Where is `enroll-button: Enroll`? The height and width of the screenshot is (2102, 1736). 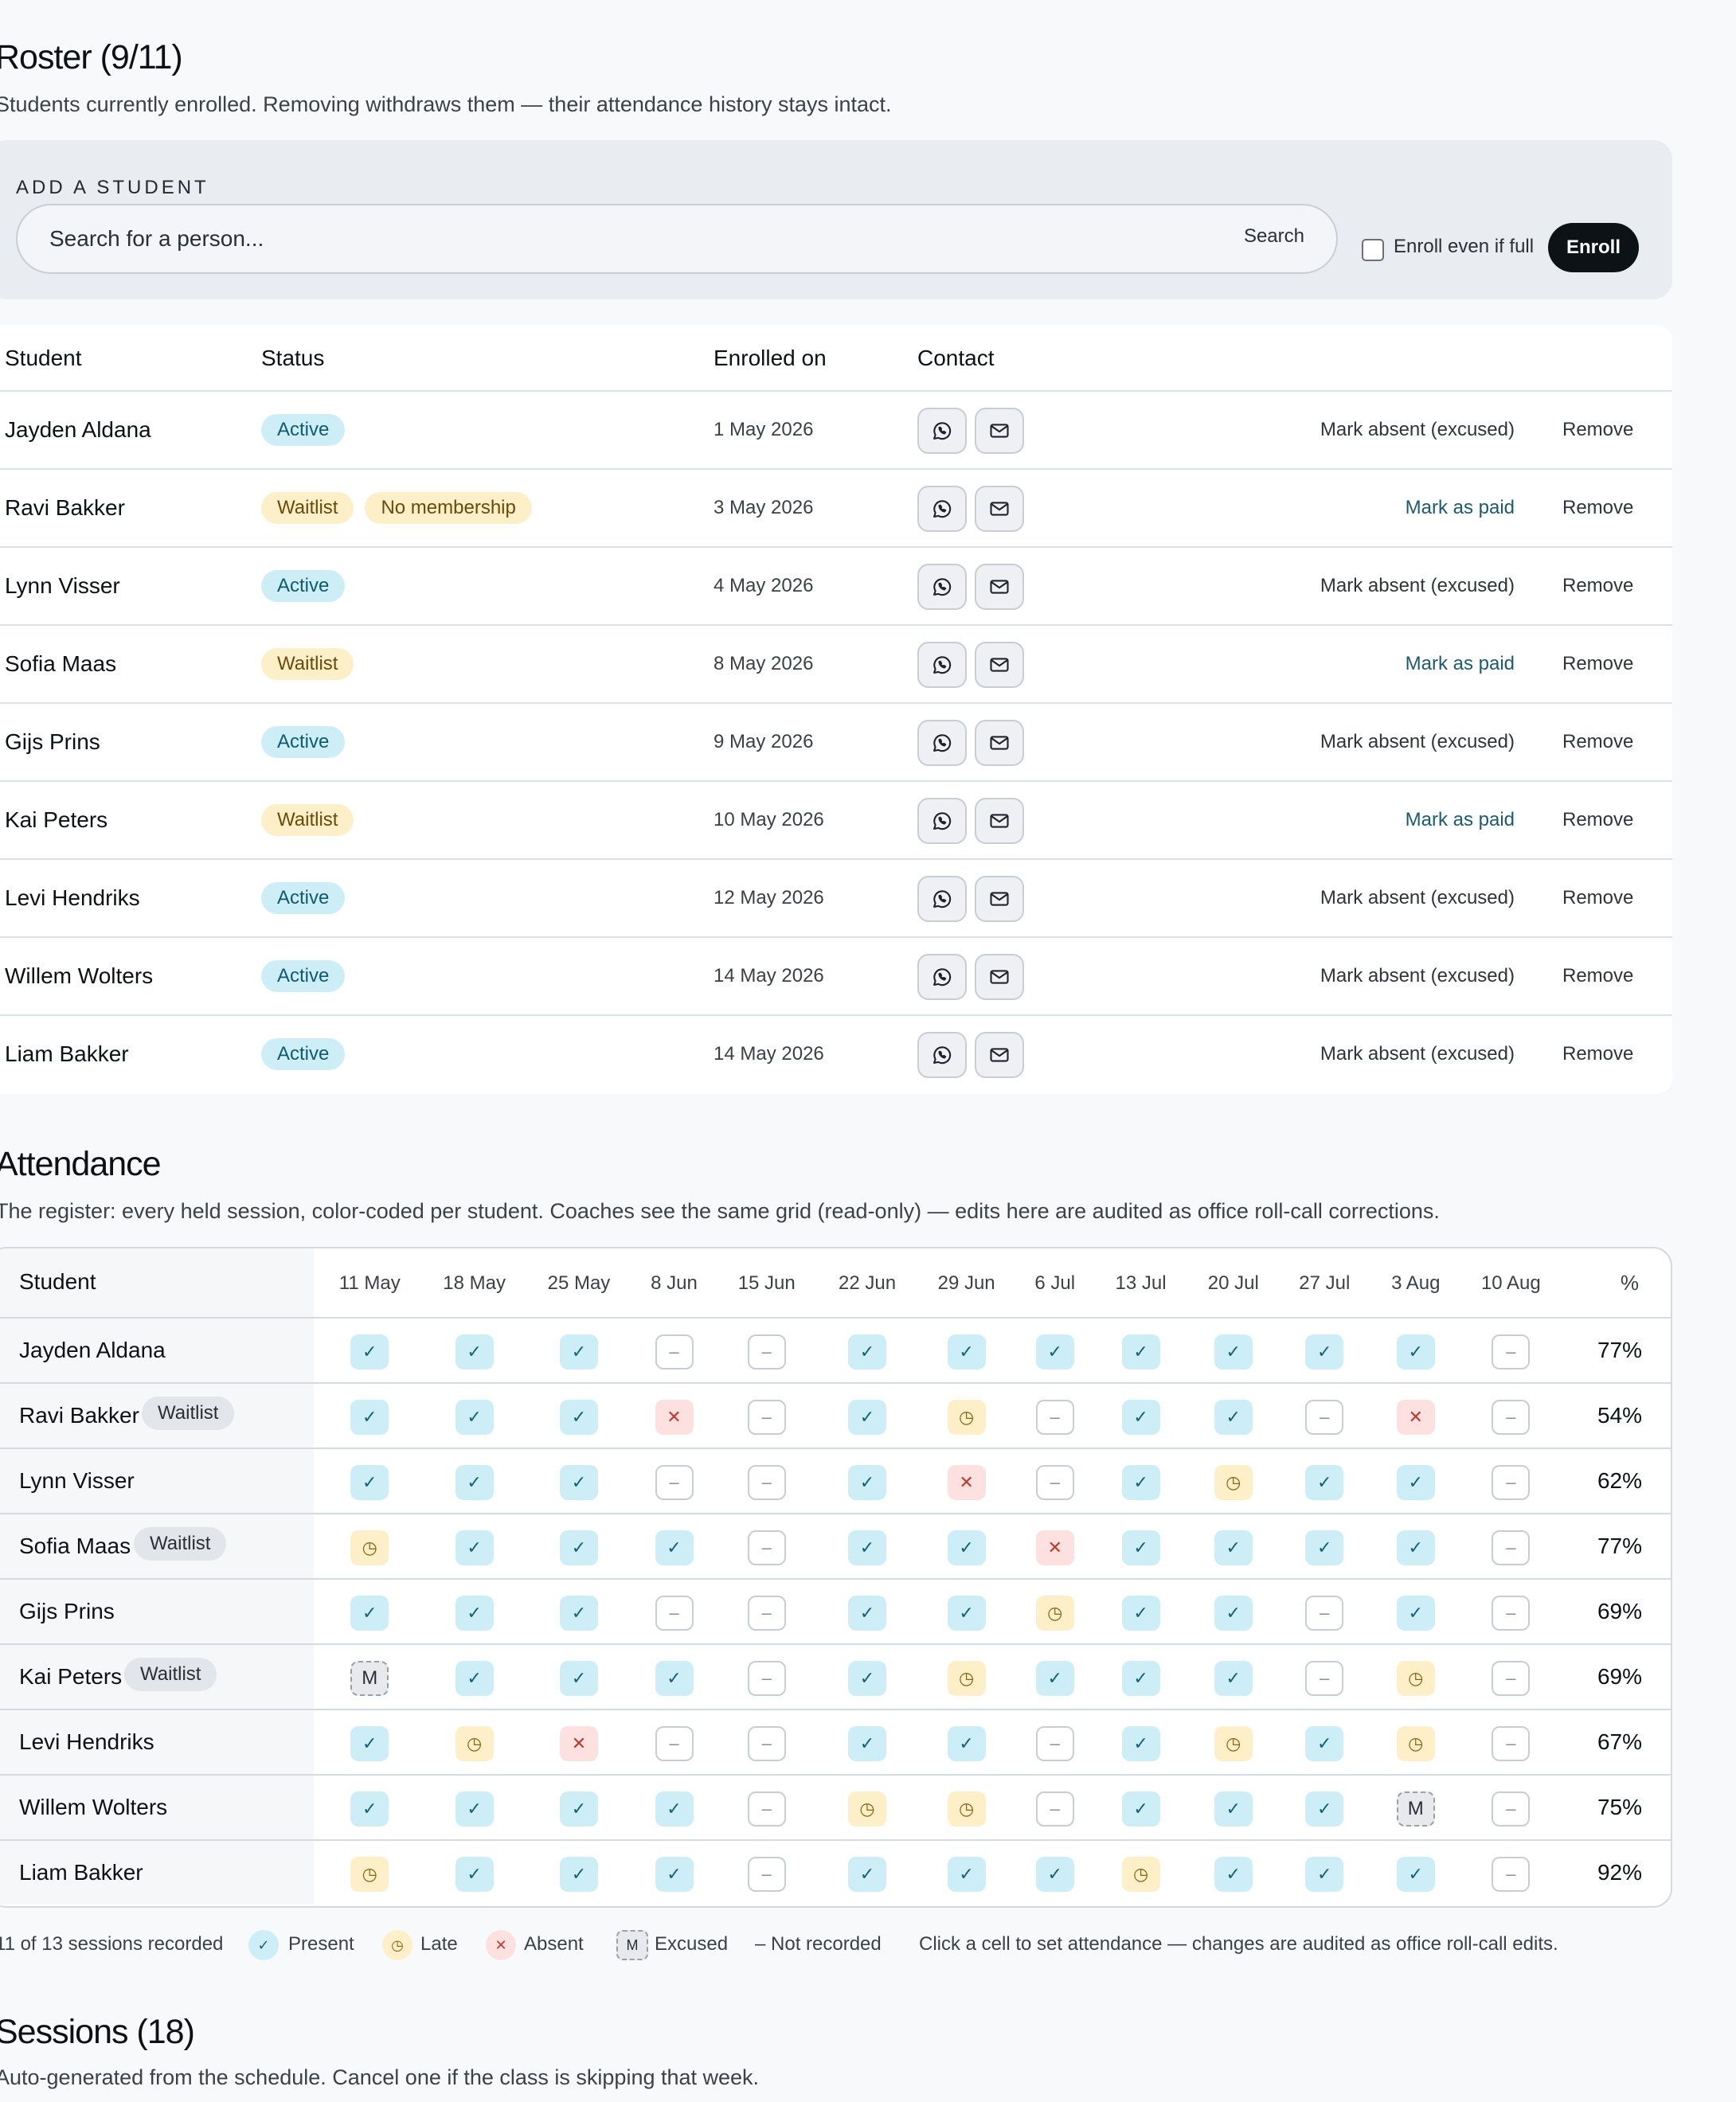 enroll-button: Enroll is located at coordinates (1594, 247).